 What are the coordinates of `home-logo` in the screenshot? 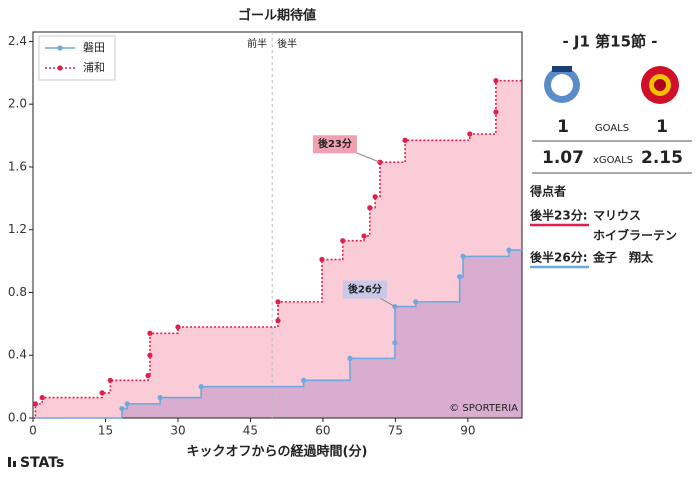 It's located at (562, 84).